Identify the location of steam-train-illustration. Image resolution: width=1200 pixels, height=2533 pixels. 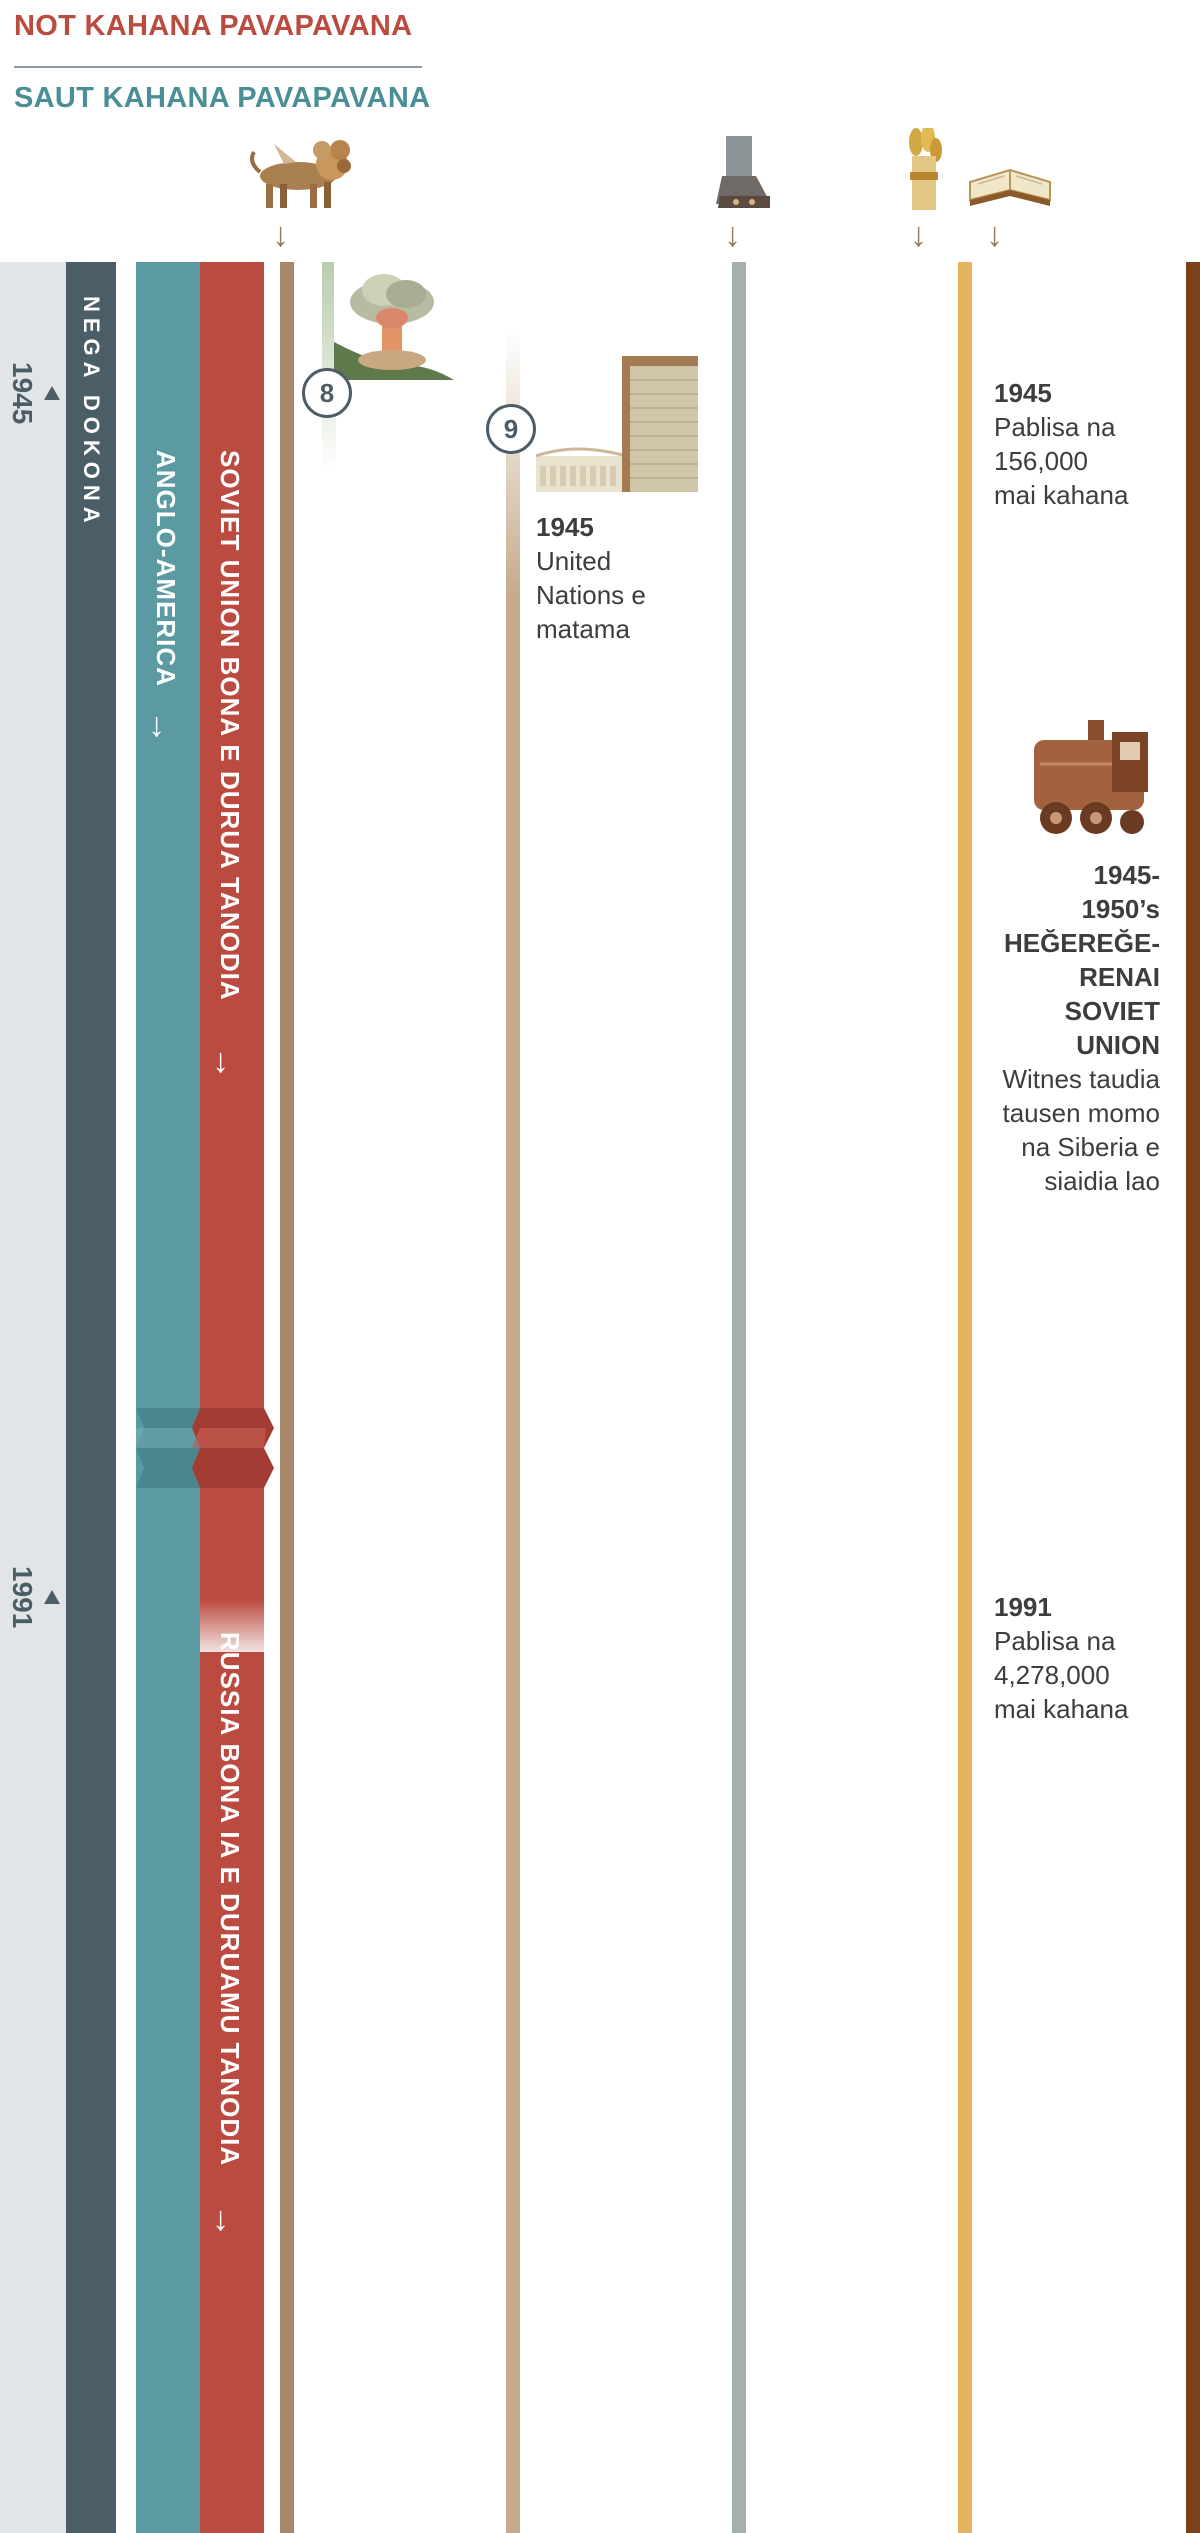
(1086, 777).